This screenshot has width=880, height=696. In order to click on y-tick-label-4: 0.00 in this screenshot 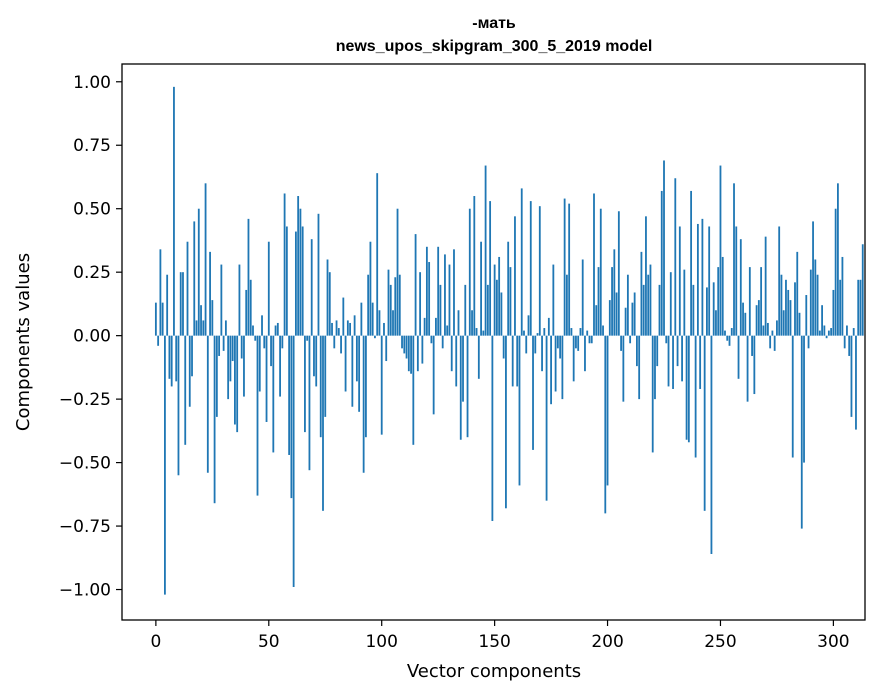, I will do `click(92, 337)`.